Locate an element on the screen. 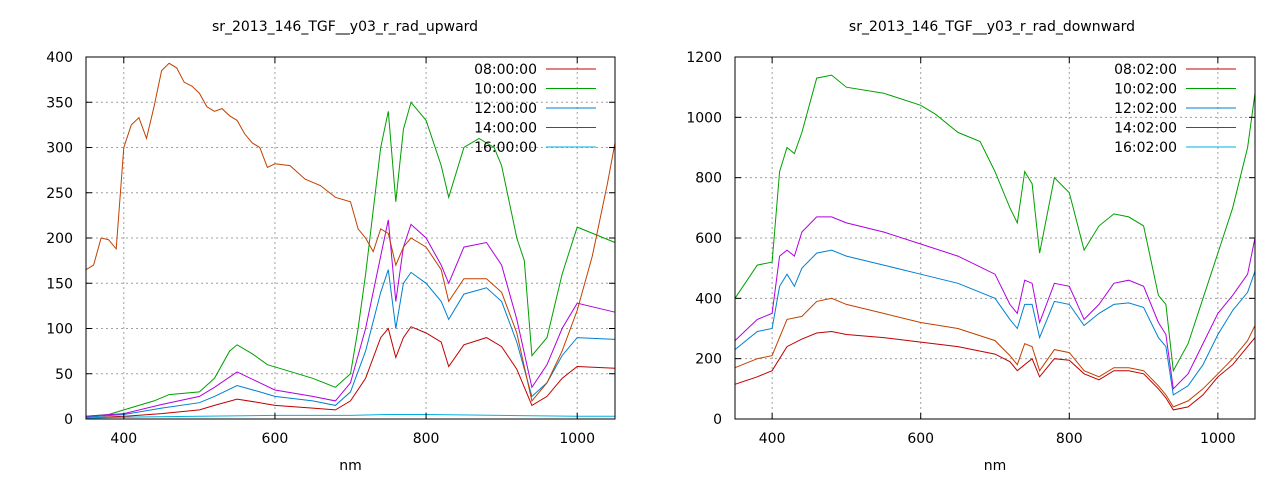  legend-label: 14:02:00 is located at coordinates (1145, 129).